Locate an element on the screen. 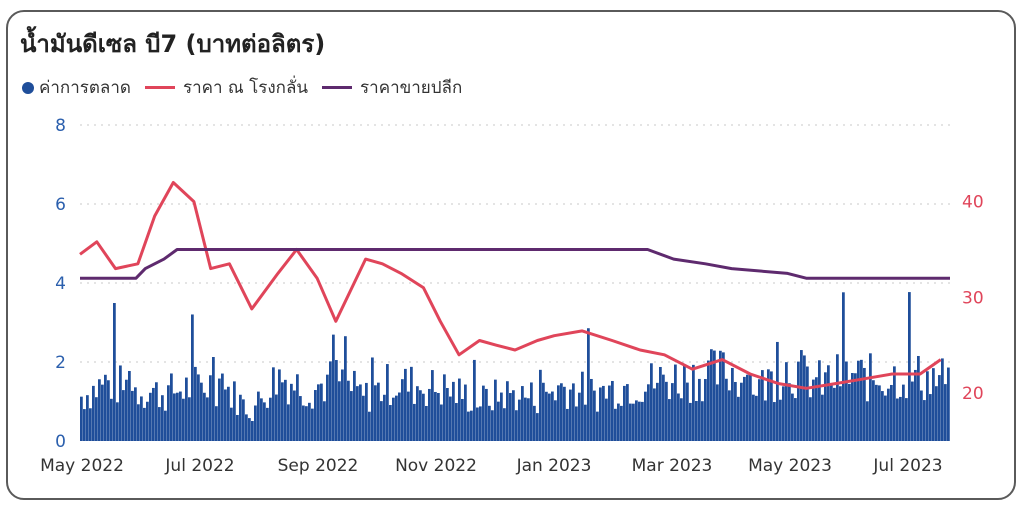 Image resolution: width=1024 pixels, height=512 pixels. legend-label-marketing-margin: ค่าการตลาด is located at coordinates (85, 88).